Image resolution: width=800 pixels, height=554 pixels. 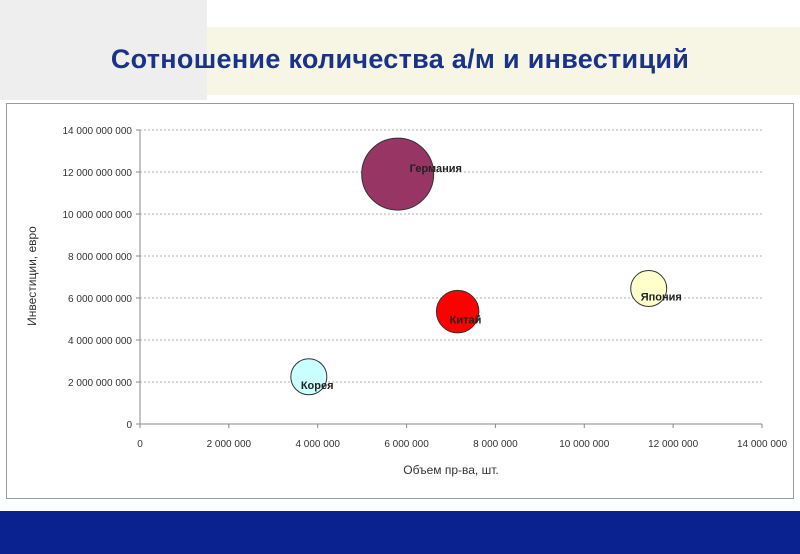 What do you see at coordinates (762, 444) in the screenshot?
I see `x-tick-label: 14 000 000` at bounding box center [762, 444].